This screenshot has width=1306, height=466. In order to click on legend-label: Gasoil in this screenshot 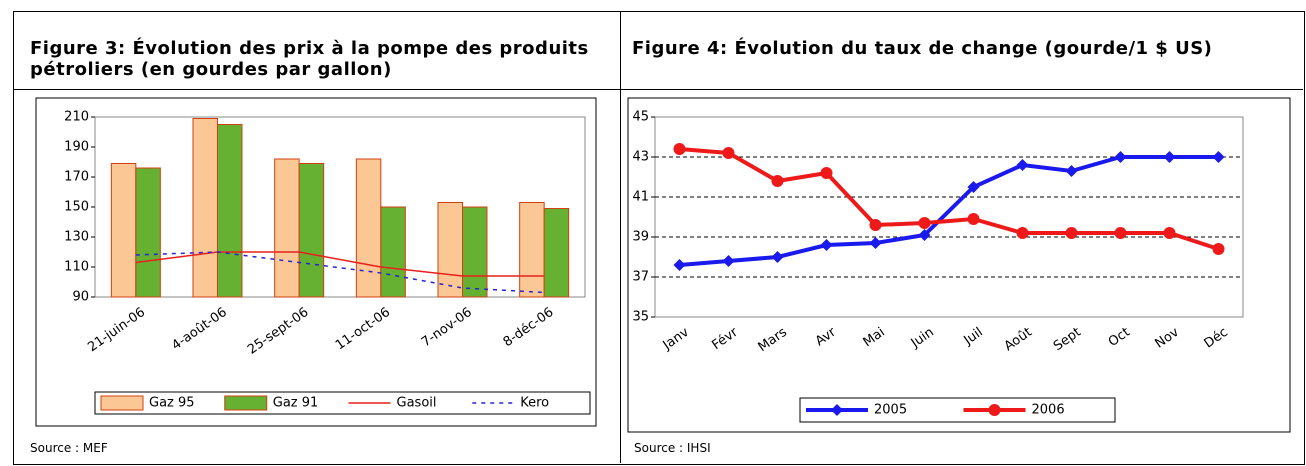, I will do `click(417, 403)`.